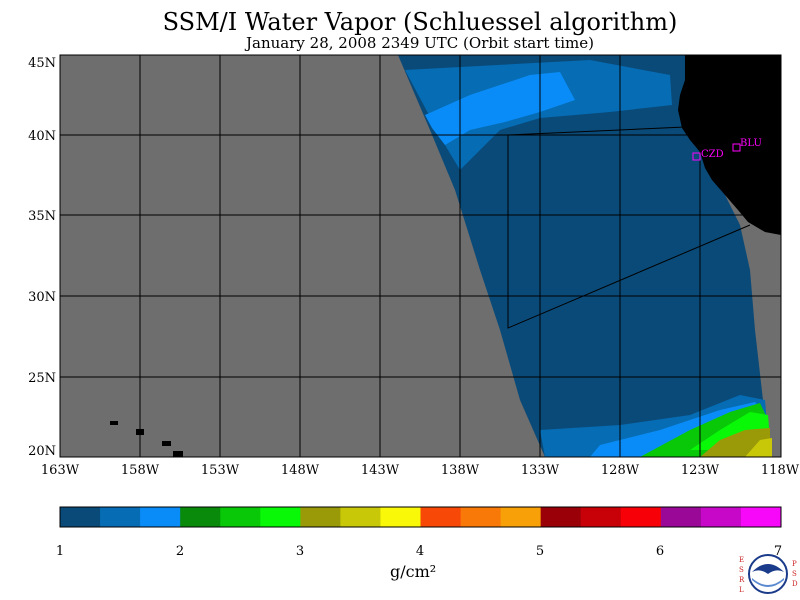 This screenshot has height=600, width=800. Describe the element at coordinates (42, 63) in the screenshot. I see `lat-label: 45N` at that location.